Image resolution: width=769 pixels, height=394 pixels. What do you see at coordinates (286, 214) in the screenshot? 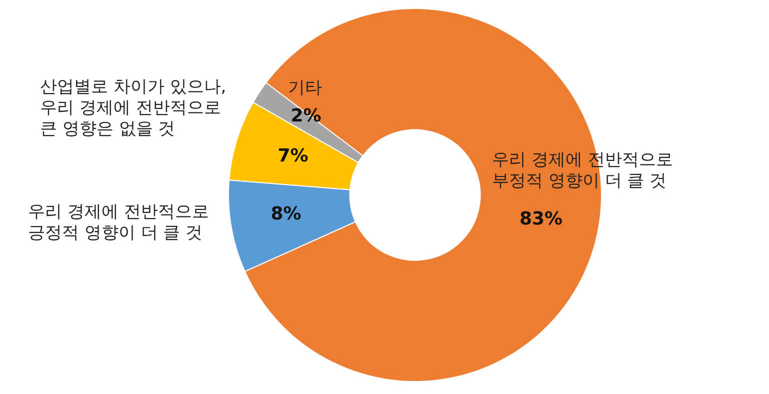
I see `data-label: 8%` at bounding box center [286, 214].